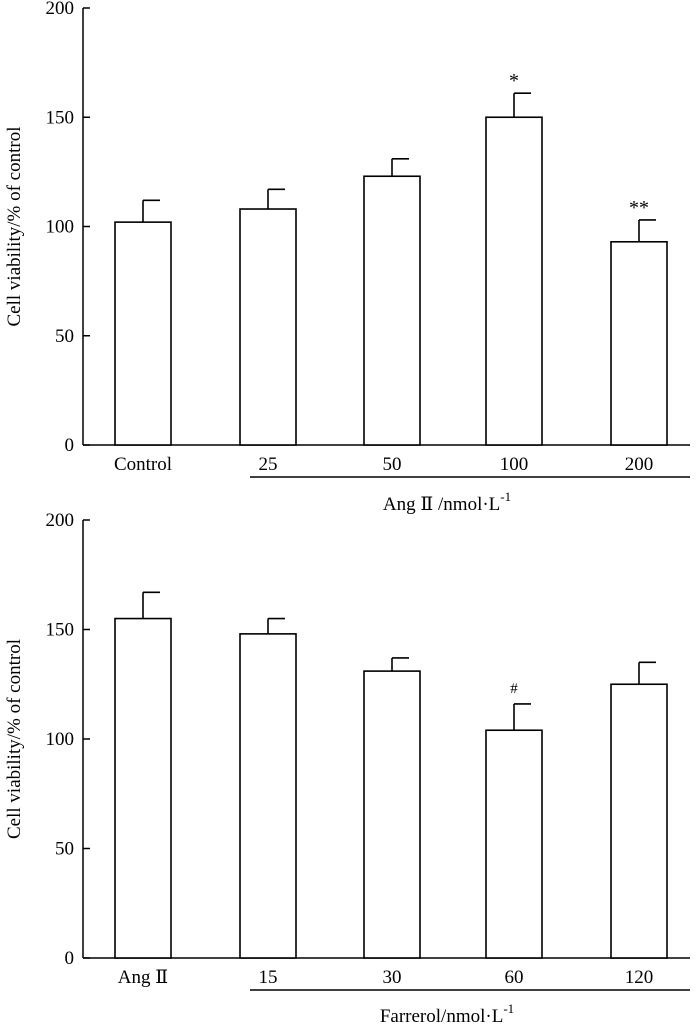 Image resolution: width=700 pixels, height=1025 pixels. I want to click on group-label-text: Ang Ⅱ /nmol·L, so click(441, 504).